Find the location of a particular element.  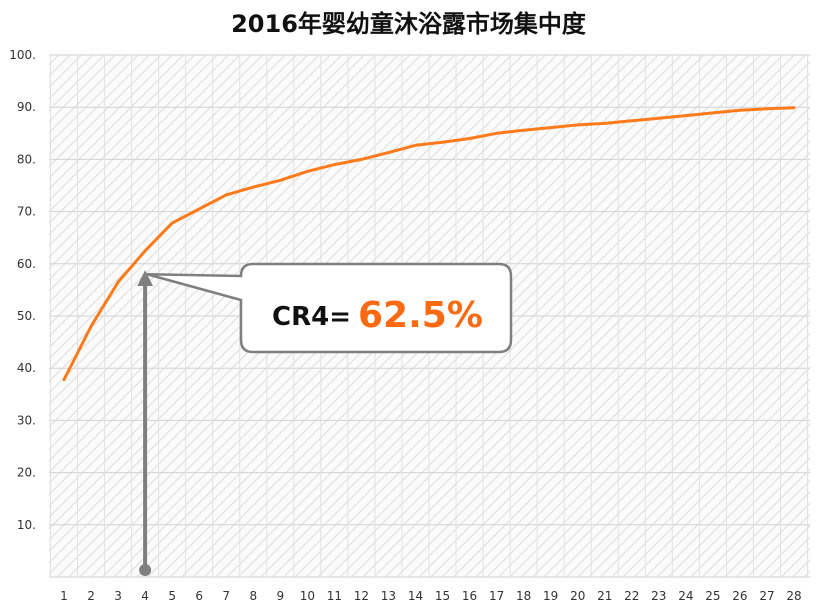

y-tick-label: 80. is located at coordinates (26, 159).